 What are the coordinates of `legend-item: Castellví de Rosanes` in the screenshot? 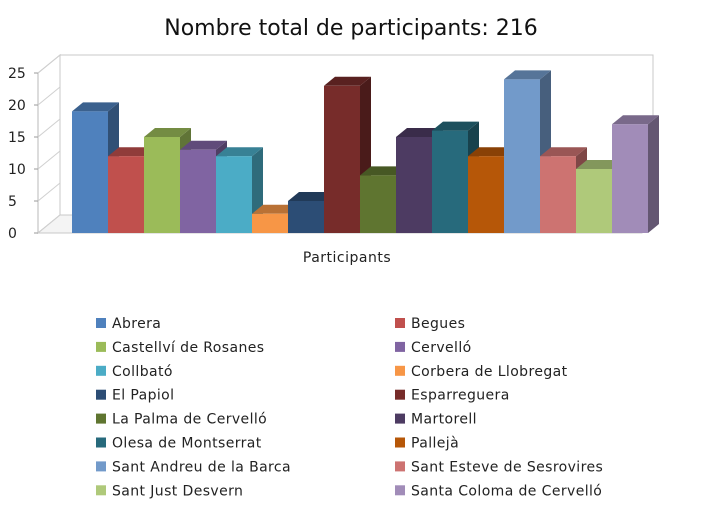 It's located at (180, 348).